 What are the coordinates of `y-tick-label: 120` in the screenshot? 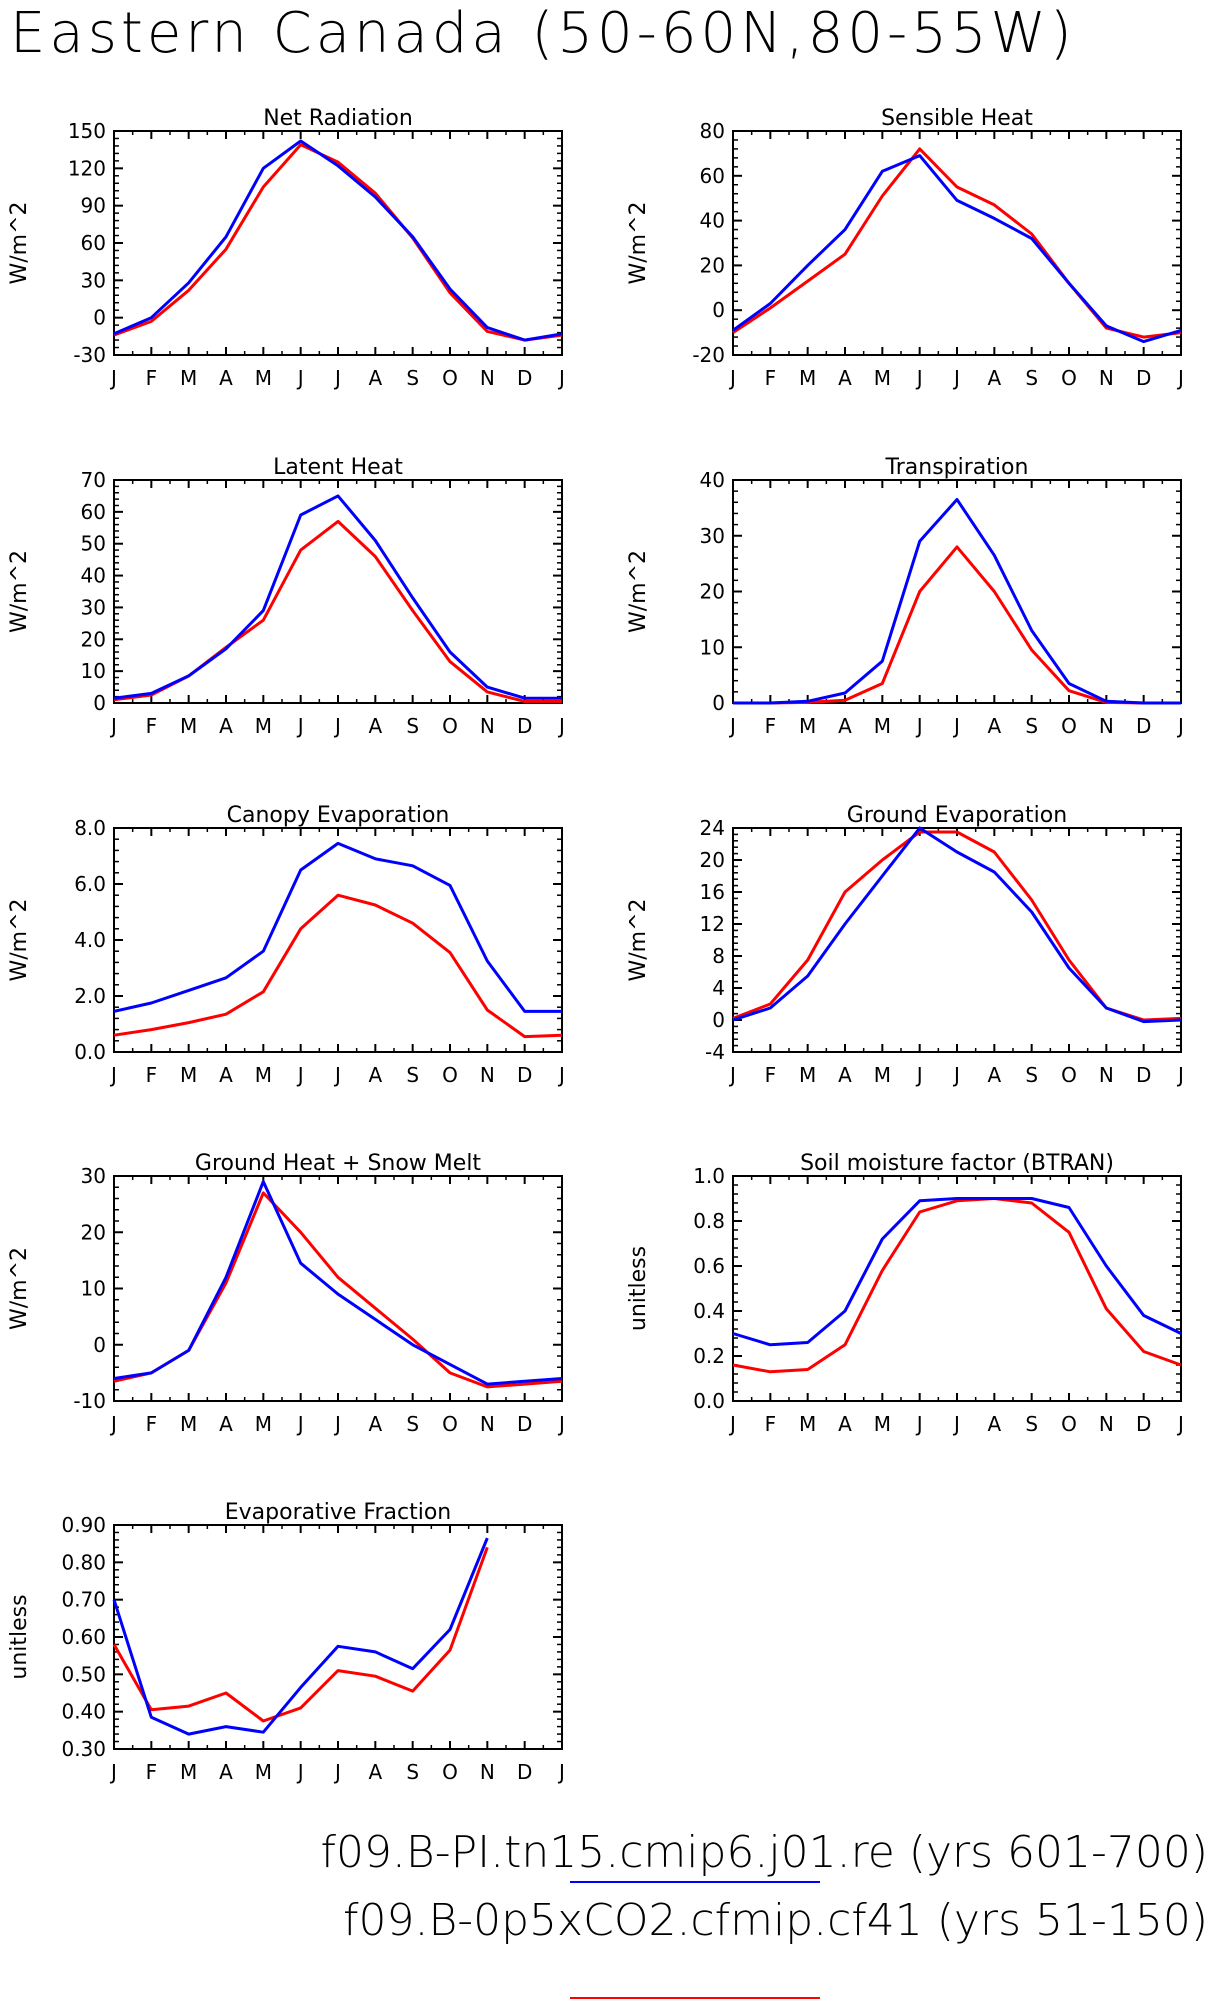 It's located at (87, 168).